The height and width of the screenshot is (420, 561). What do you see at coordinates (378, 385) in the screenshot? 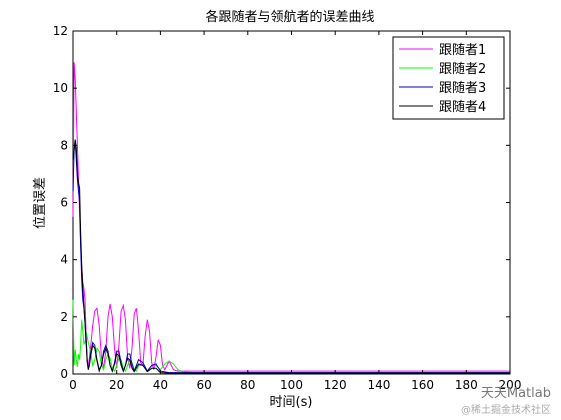
I see `x-tick-label: 140` at bounding box center [378, 385].